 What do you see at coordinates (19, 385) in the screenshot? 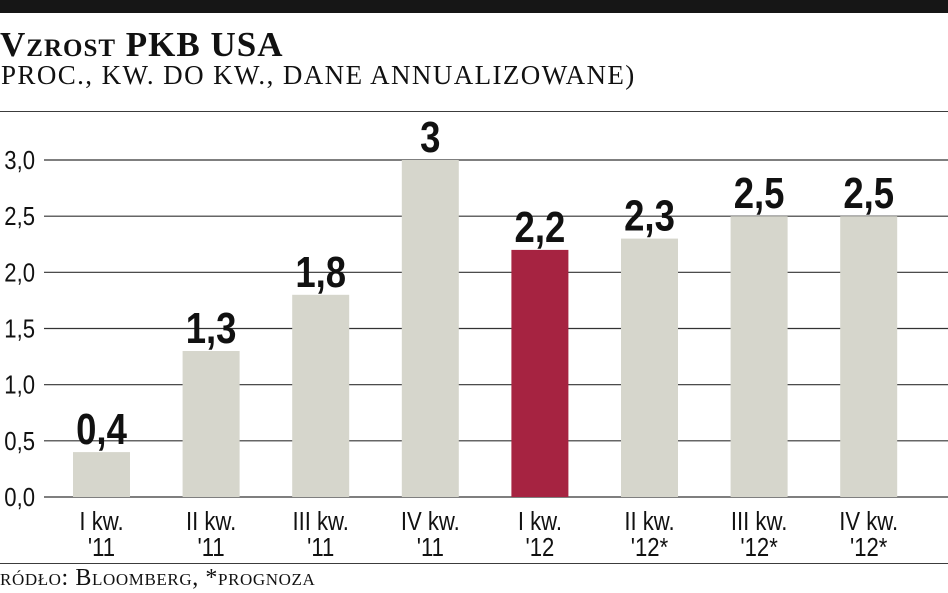
I see `y-tick-label: 1,0` at bounding box center [19, 385].